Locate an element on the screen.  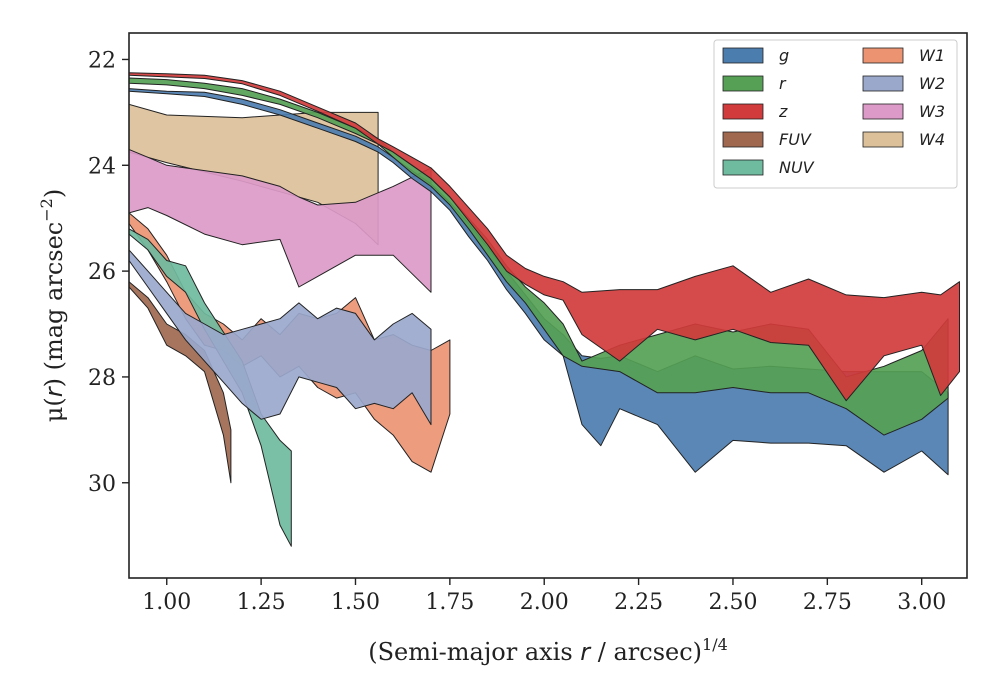
y-tick-label: 24 is located at coordinates (102, 166).